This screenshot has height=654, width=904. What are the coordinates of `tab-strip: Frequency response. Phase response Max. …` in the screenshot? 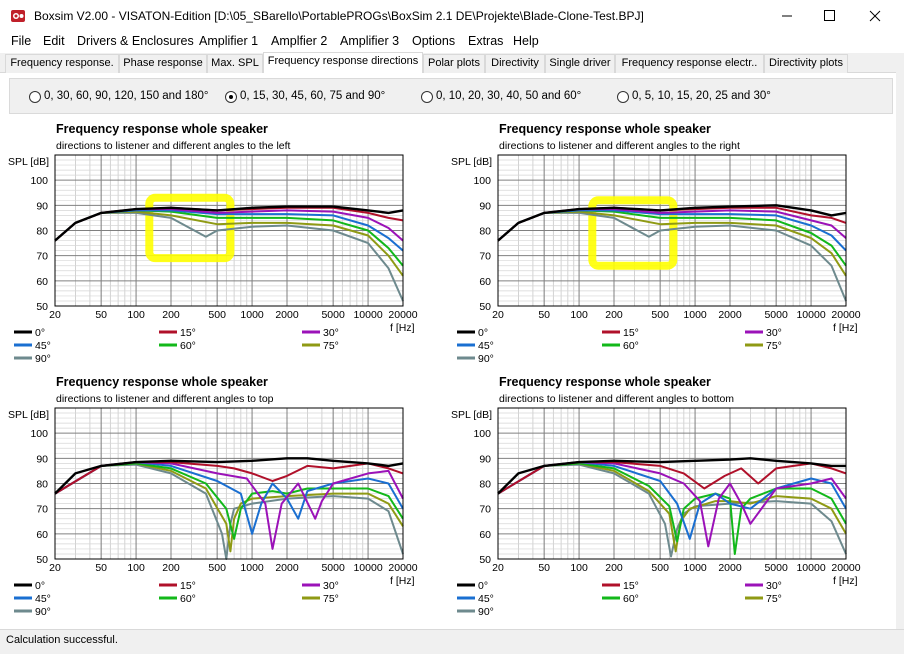 It's located at (452, 63).